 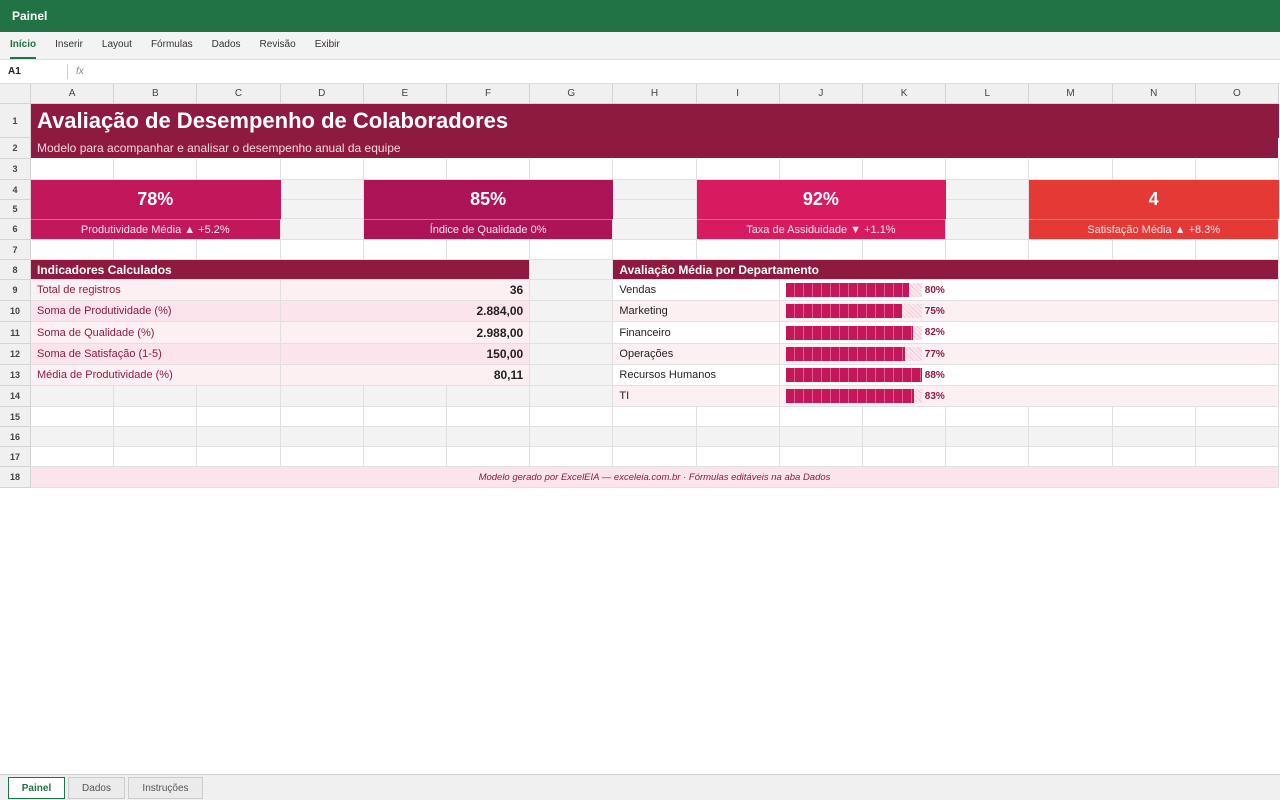 I want to click on ribbon-tab: Dados, so click(x=226, y=44).